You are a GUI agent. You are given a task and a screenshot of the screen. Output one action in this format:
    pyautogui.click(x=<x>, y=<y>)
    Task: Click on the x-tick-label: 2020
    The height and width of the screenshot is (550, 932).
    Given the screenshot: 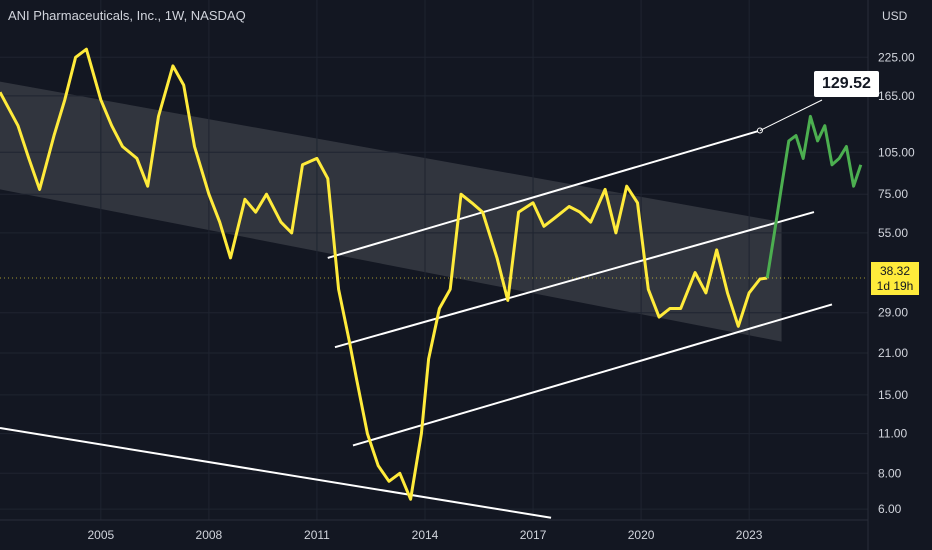 What is the action you would take?
    pyautogui.click(x=641, y=535)
    